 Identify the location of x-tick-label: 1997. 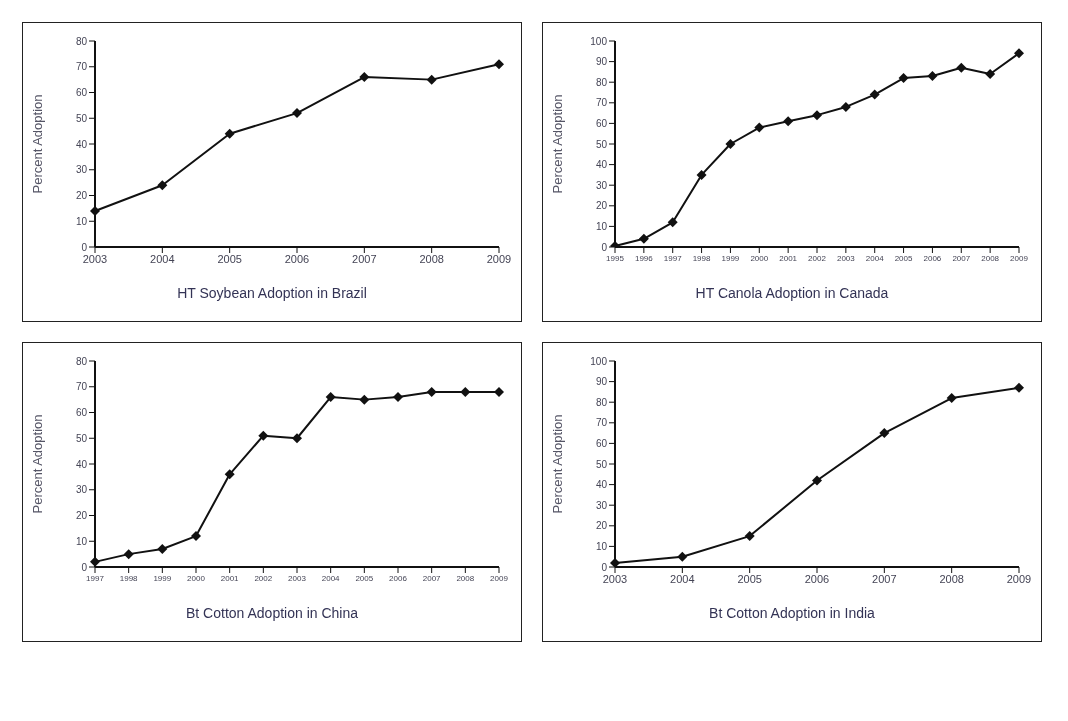
(95, 578).